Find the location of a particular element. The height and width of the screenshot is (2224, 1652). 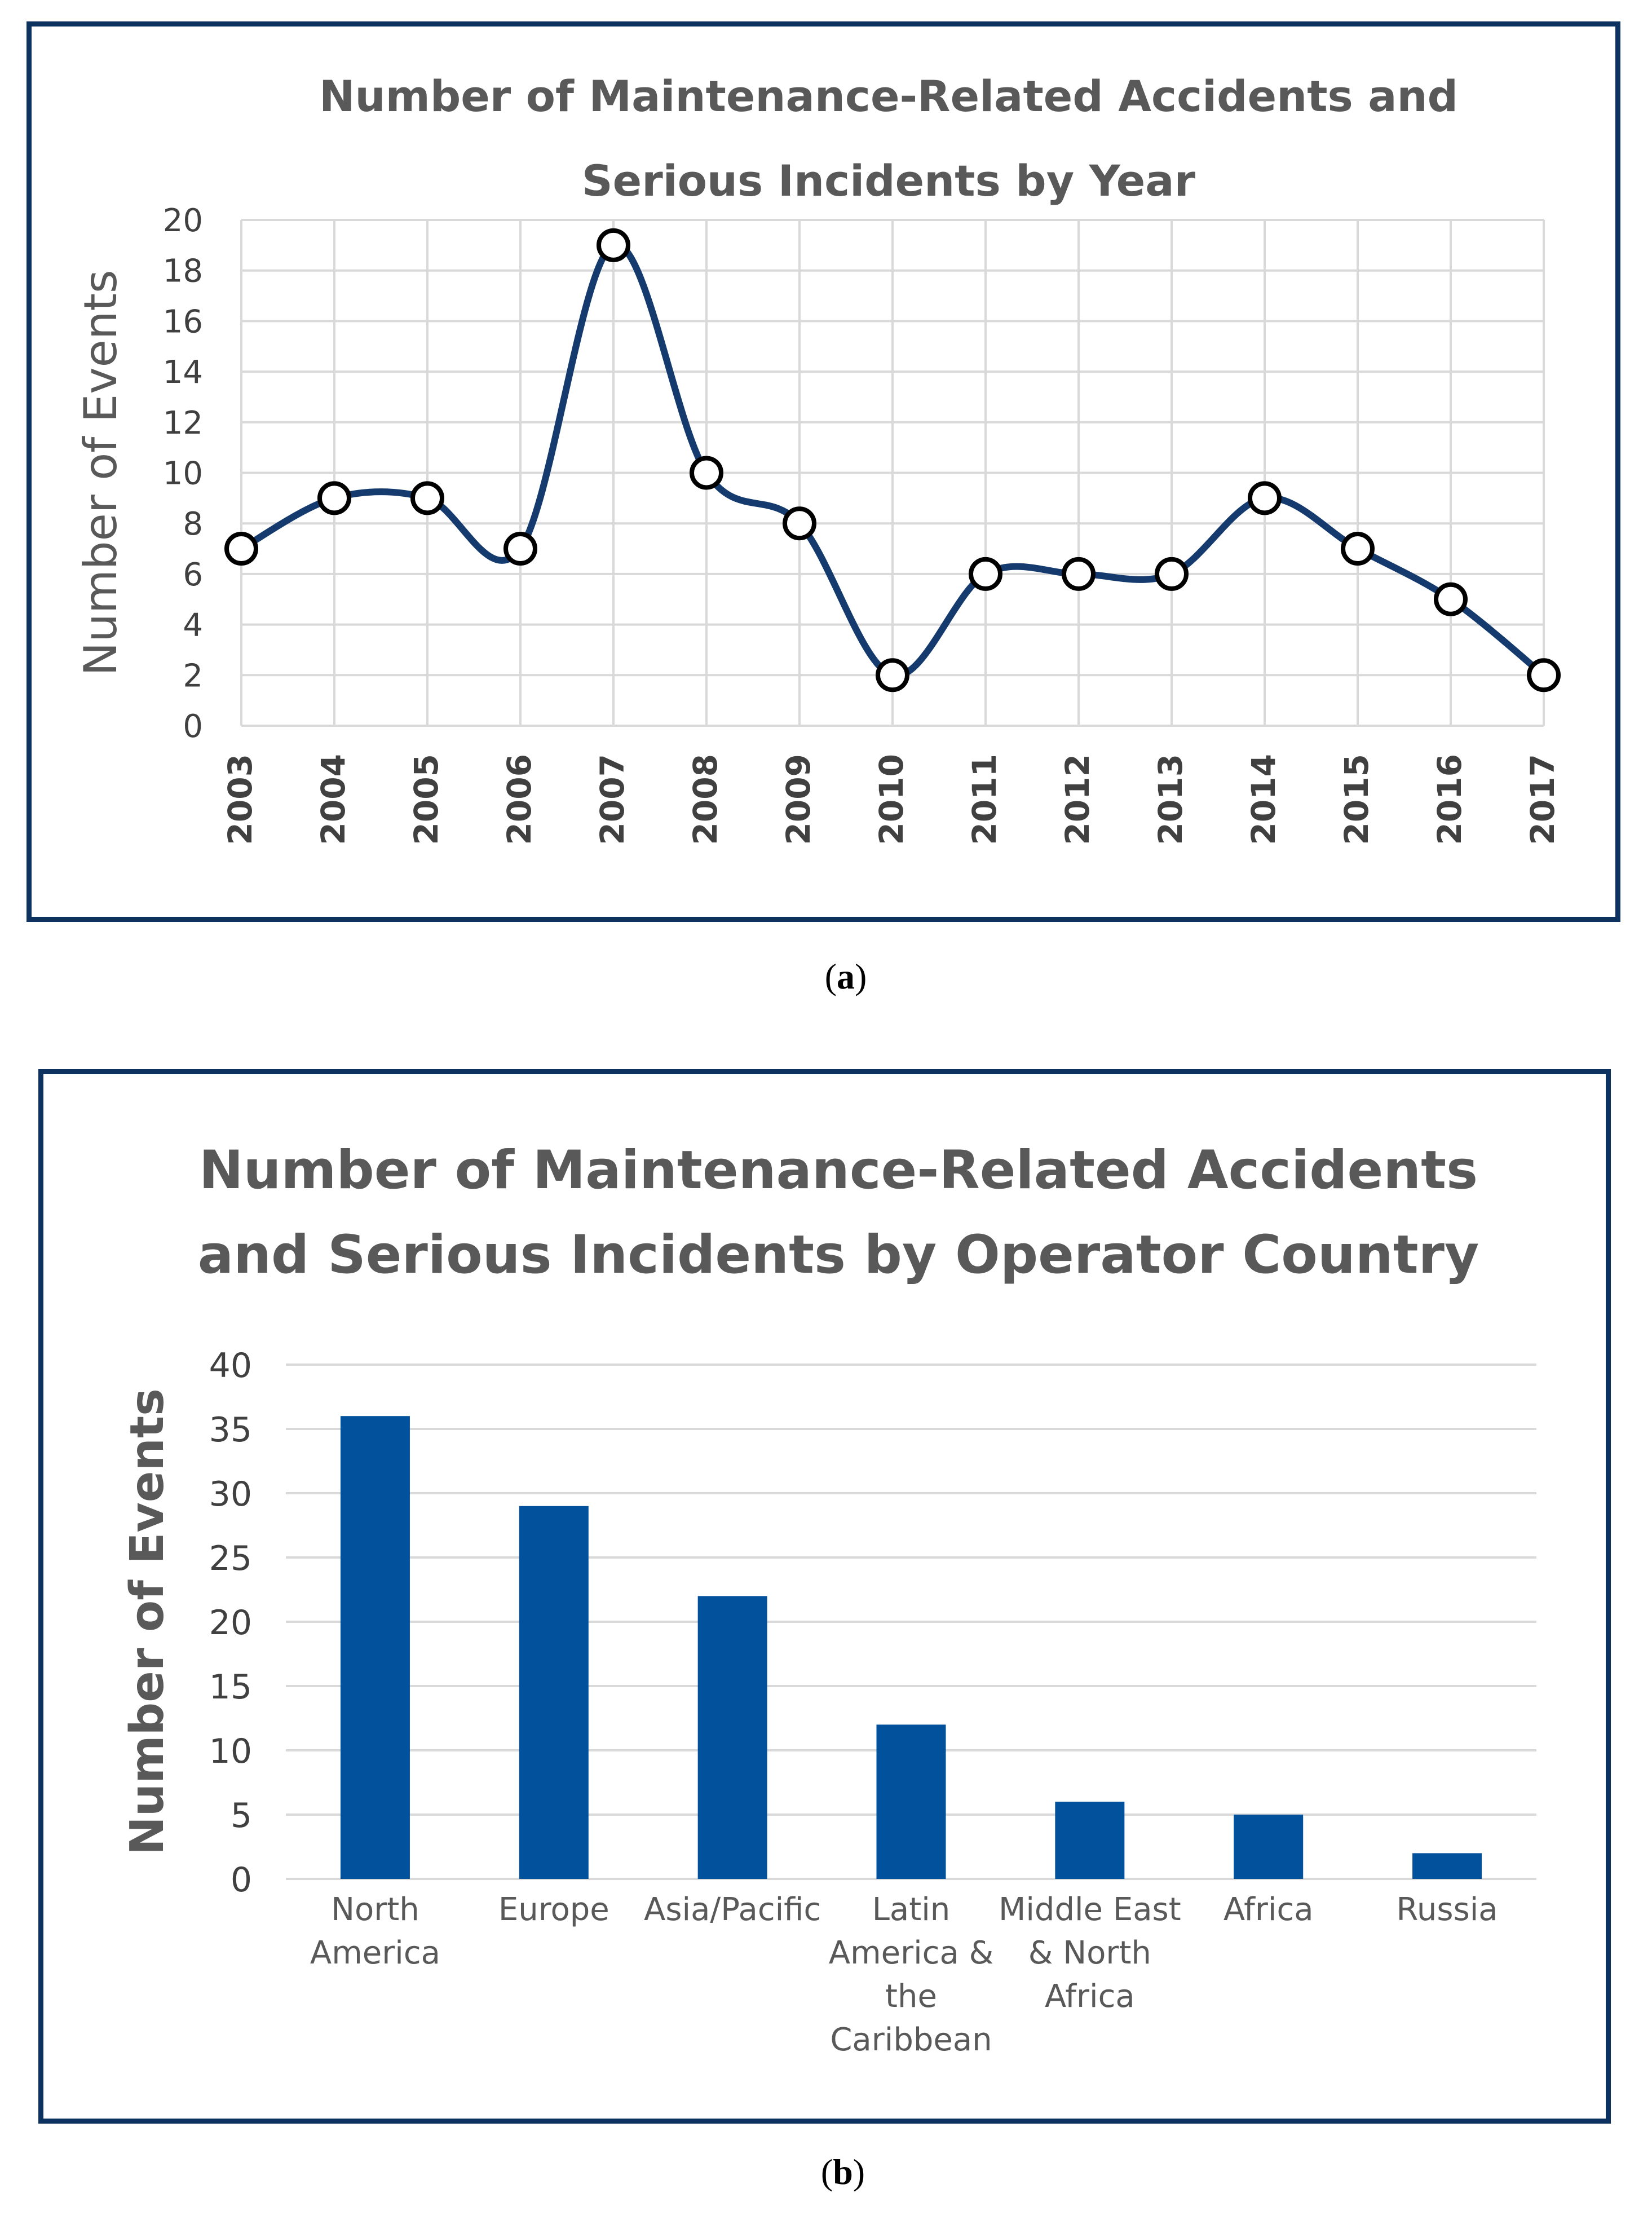

y-tick-label: 16 is located at coordinates (183, 321).